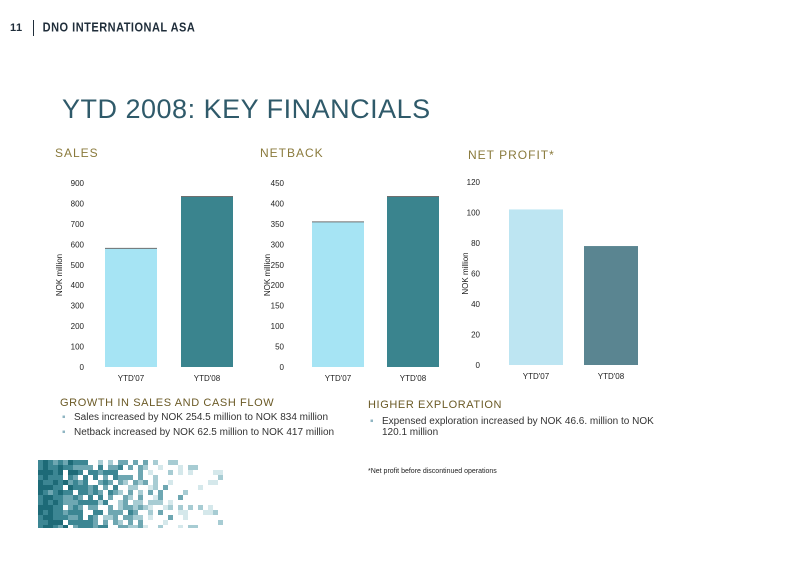  Describe the element at coordinates (78, 347) in the screenshot. I see `y-tick-label: 100` at that location.